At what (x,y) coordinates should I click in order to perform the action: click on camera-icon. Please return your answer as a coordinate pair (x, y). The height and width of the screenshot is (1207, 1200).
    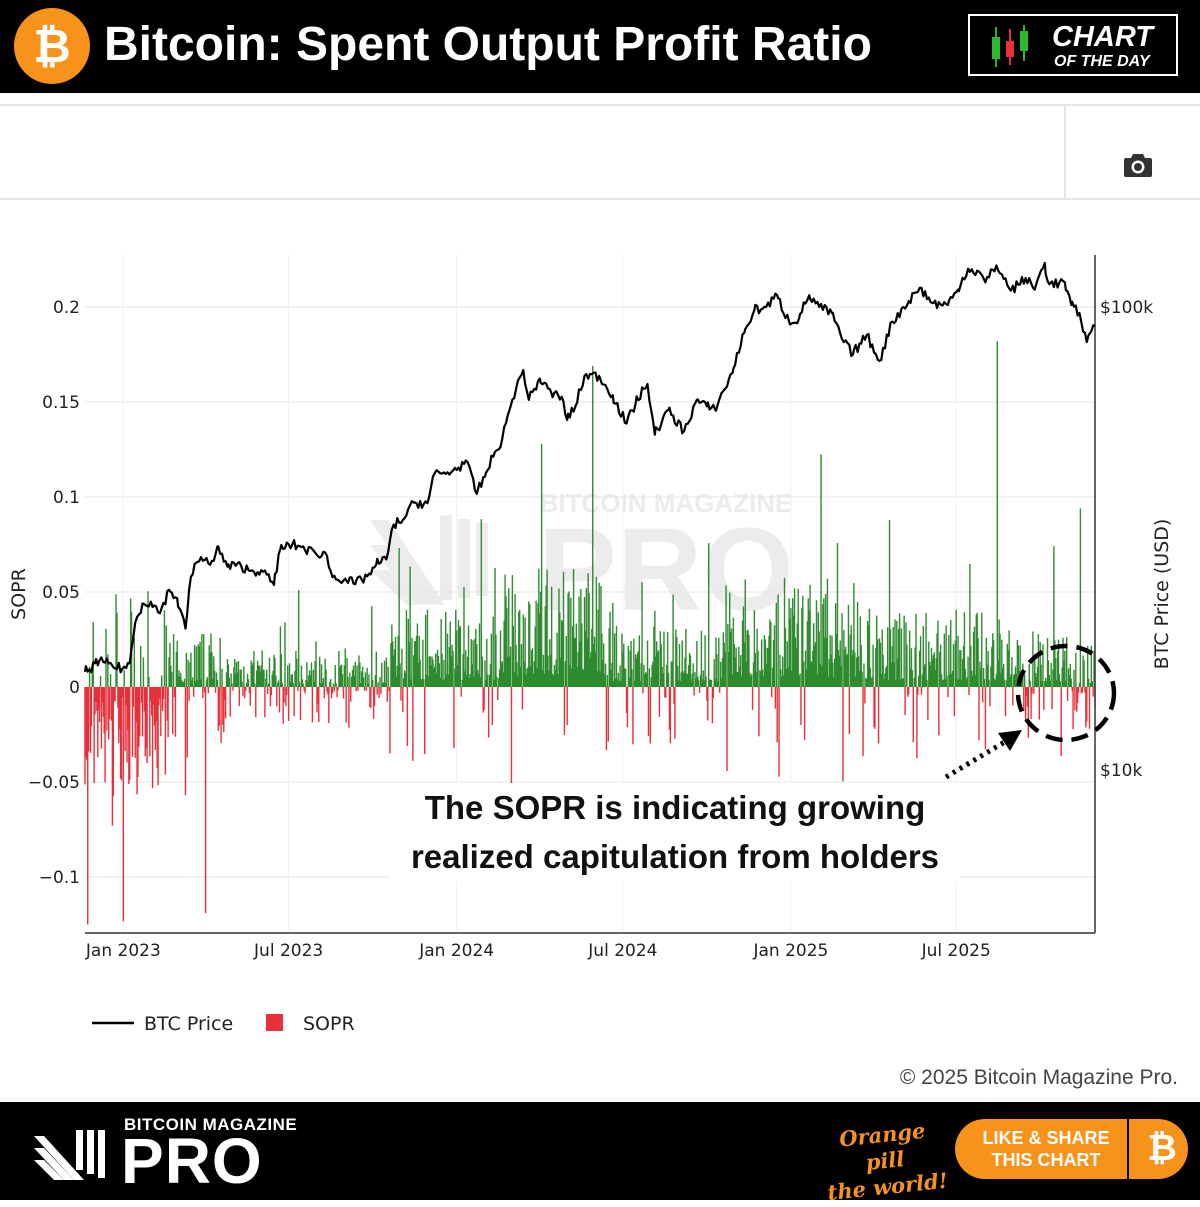
    Looking at the image, I should click on (1138, 167).